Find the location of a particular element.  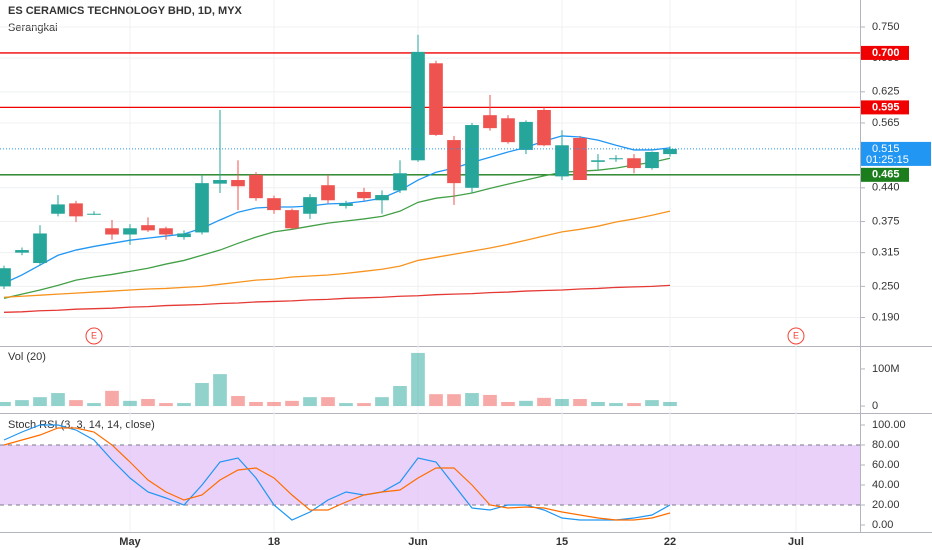

chart-title: ES CERAMICS TECHNOLOGY BHD, 1D, MYX is located at coordinates (125, 11).